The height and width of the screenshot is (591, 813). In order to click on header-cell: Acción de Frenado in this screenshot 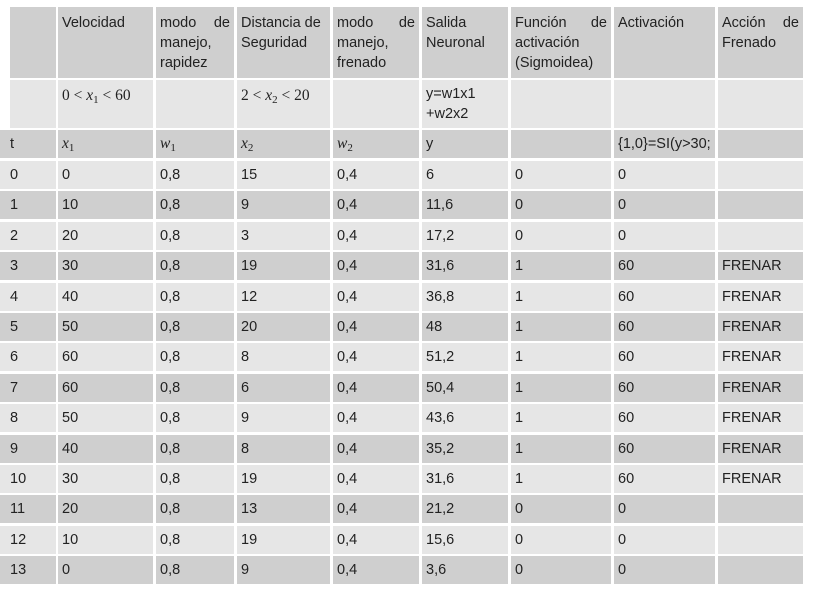, I will do `click(760, 42)`.